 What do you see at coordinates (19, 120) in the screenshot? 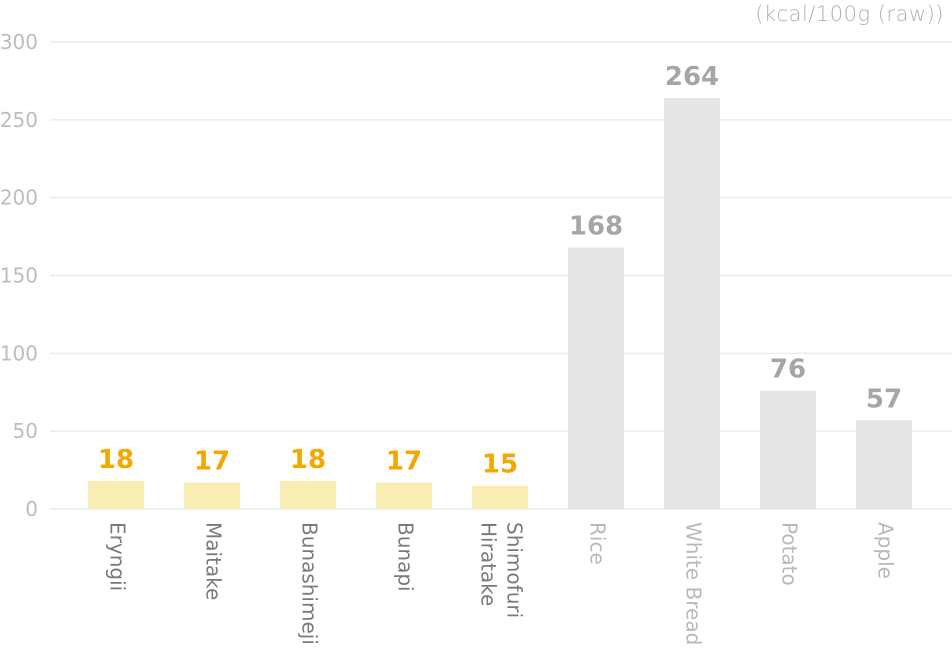
I see `y-tick-label-250: 250` at bounding box center [19, 120].